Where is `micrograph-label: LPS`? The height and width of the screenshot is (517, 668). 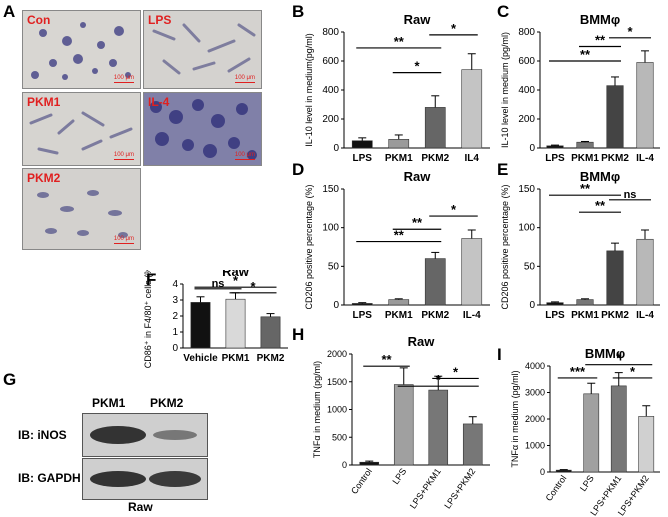
micrograph-label: LPS is located at coordinates (160, 20).